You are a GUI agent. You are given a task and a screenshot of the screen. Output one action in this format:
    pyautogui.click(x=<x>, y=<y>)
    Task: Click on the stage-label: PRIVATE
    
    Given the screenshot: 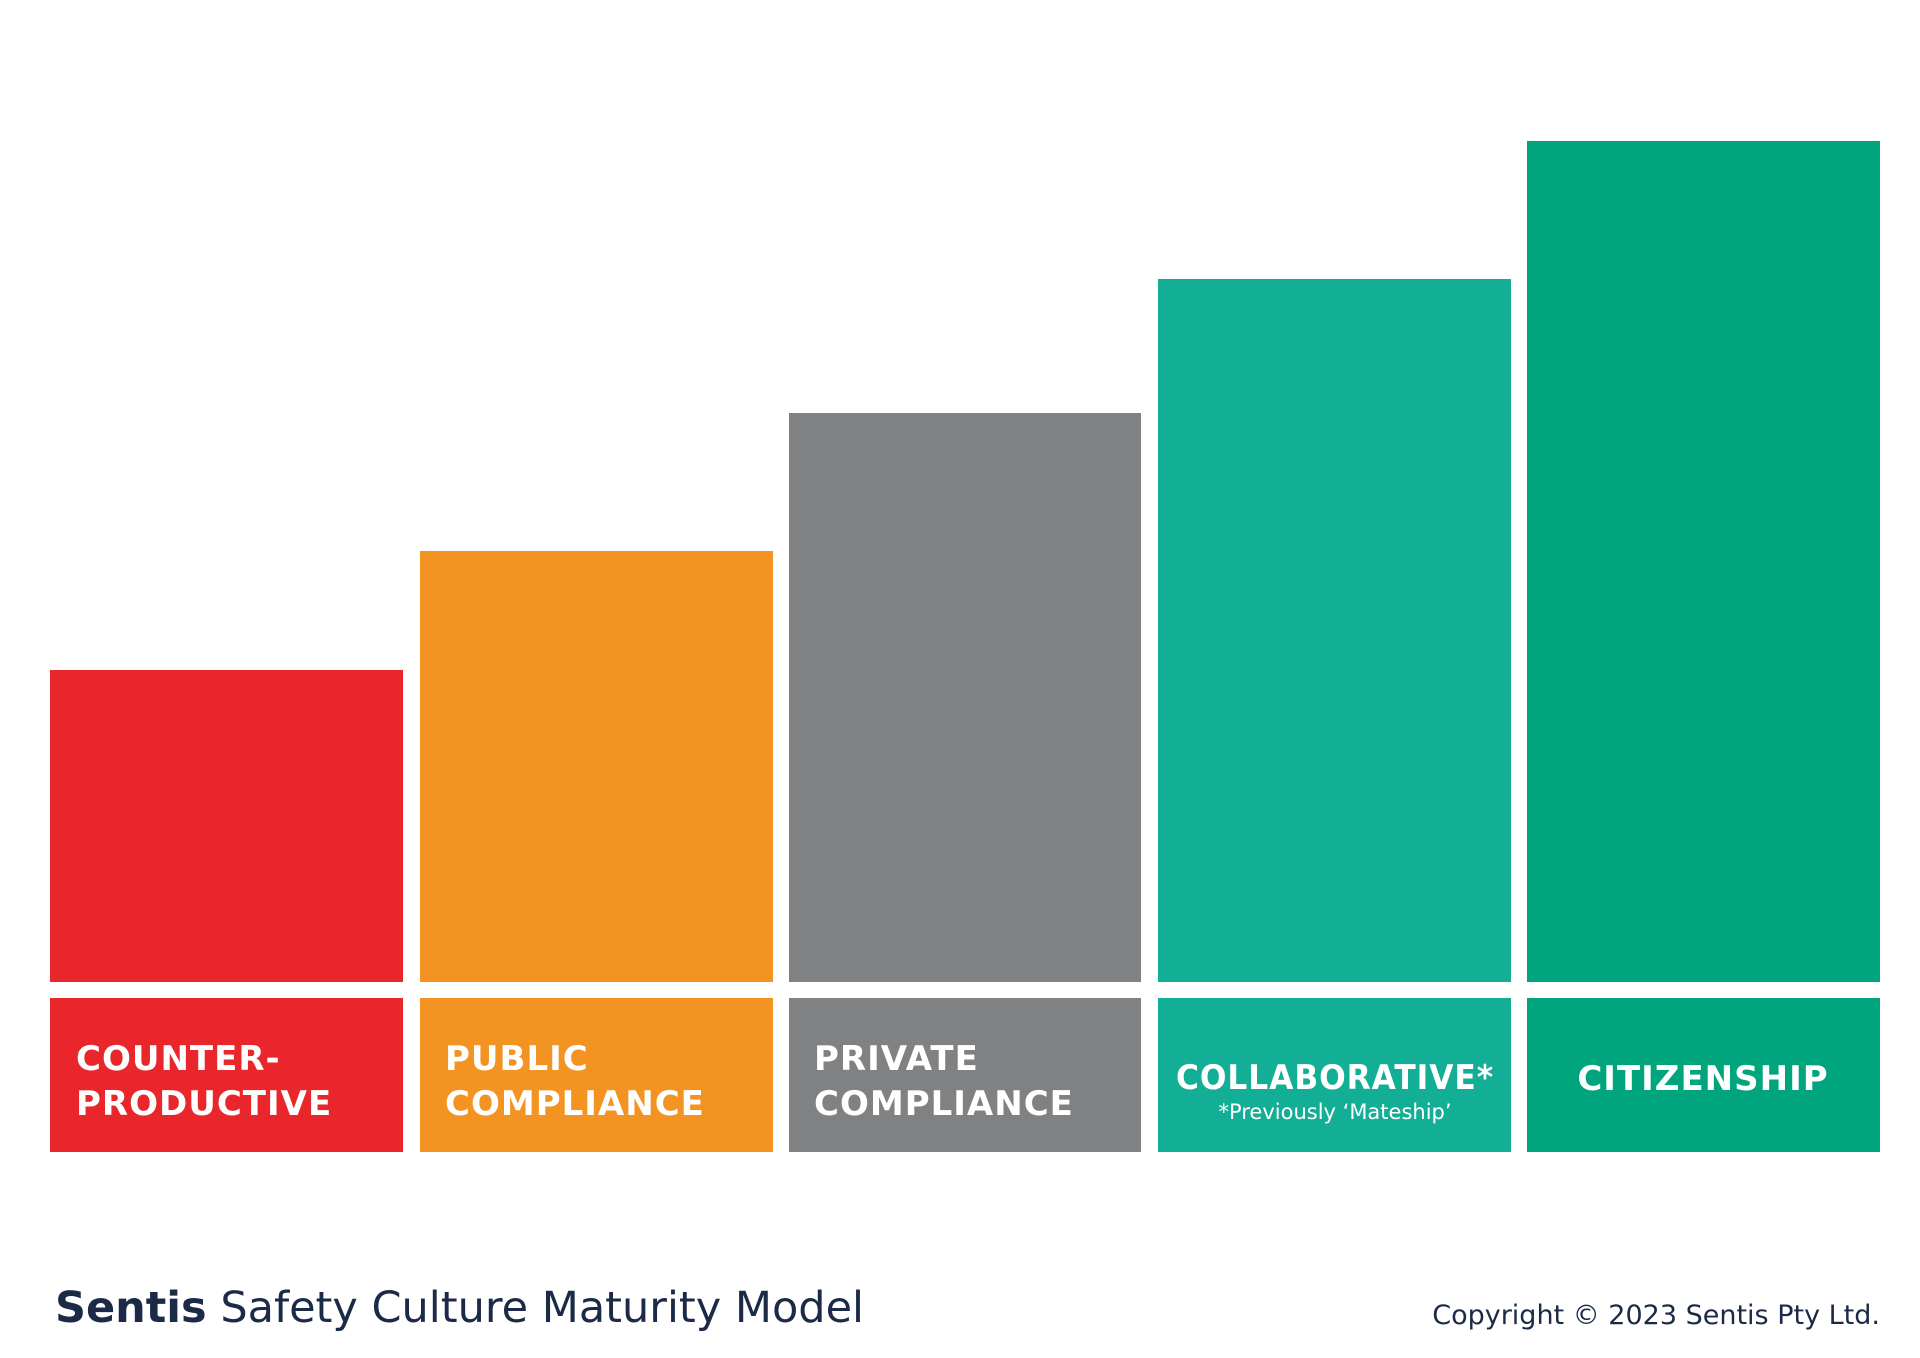 What is the action you would take?
    pyautogui.click(x=896, y=1059)
    